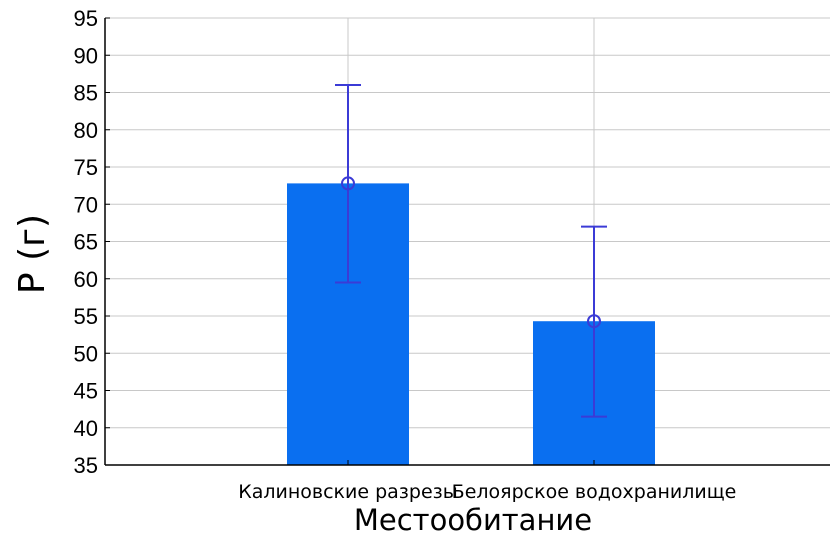 This screenshot has height=545, width=830. What do you see at coordinates (86, 204) in the screenshot?
I see `y-tick-label: 70` at bounding box center [86, 204].